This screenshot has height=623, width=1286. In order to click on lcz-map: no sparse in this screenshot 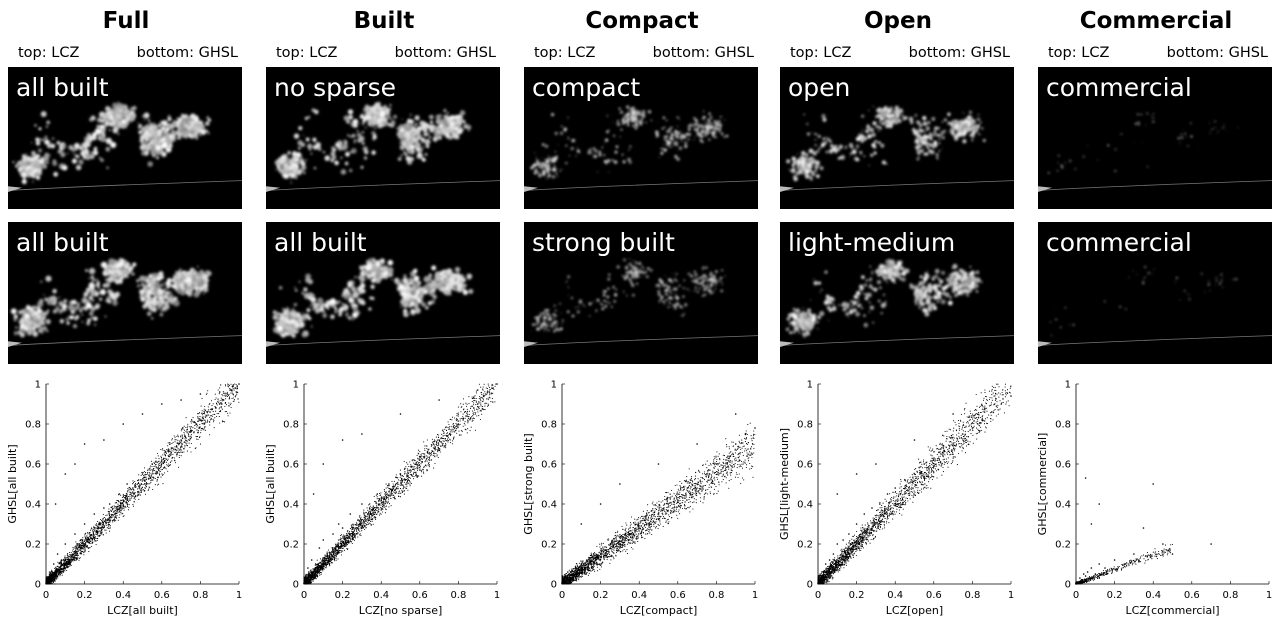, I will do `click(383, 138)`.